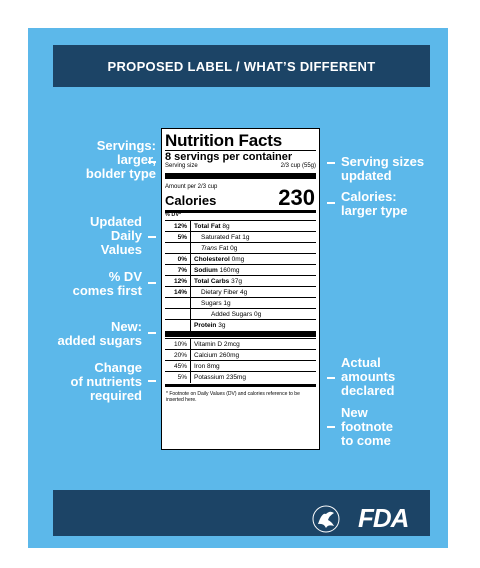 The image size is (480, 568). I want to click on callout-calories: Calories: larger type, so click(374, 203).